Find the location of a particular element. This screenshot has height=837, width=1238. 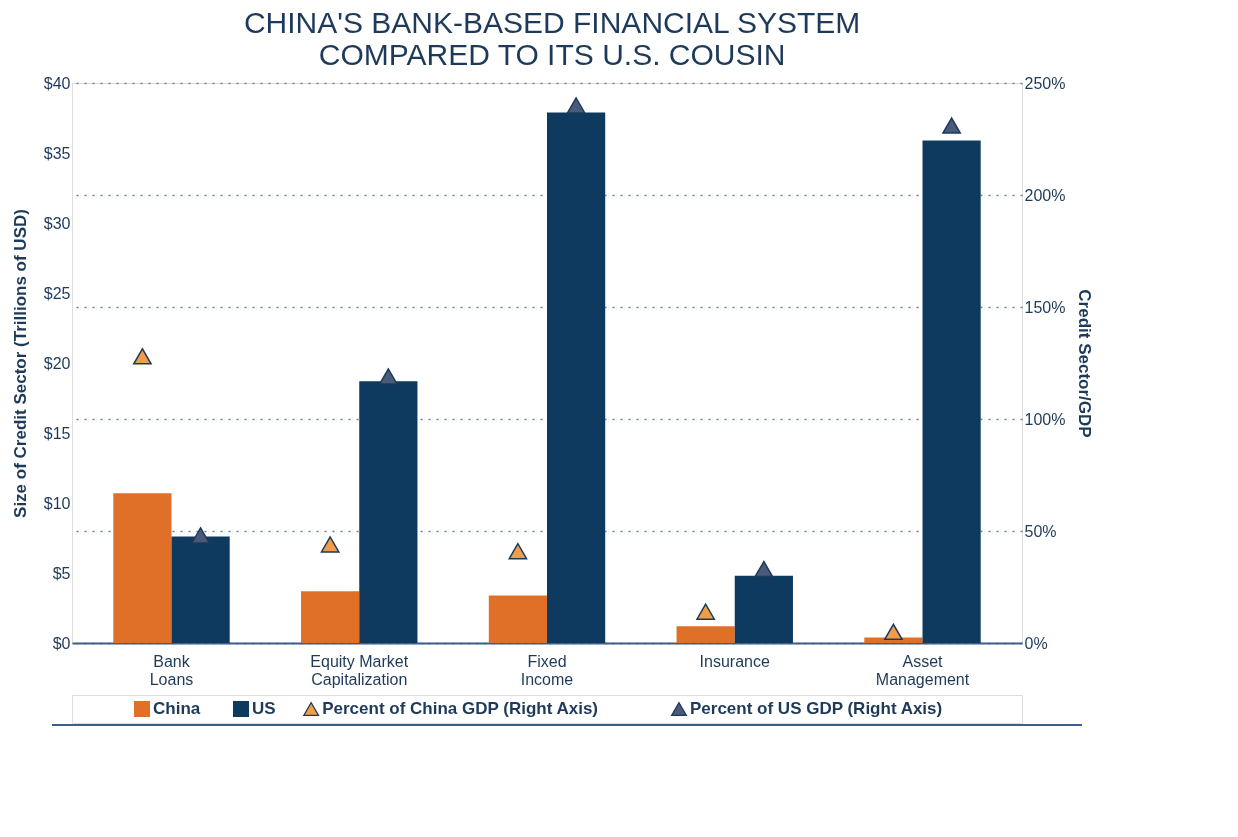

y2-tick-label: 200% is located at coordinates (1045, 195).